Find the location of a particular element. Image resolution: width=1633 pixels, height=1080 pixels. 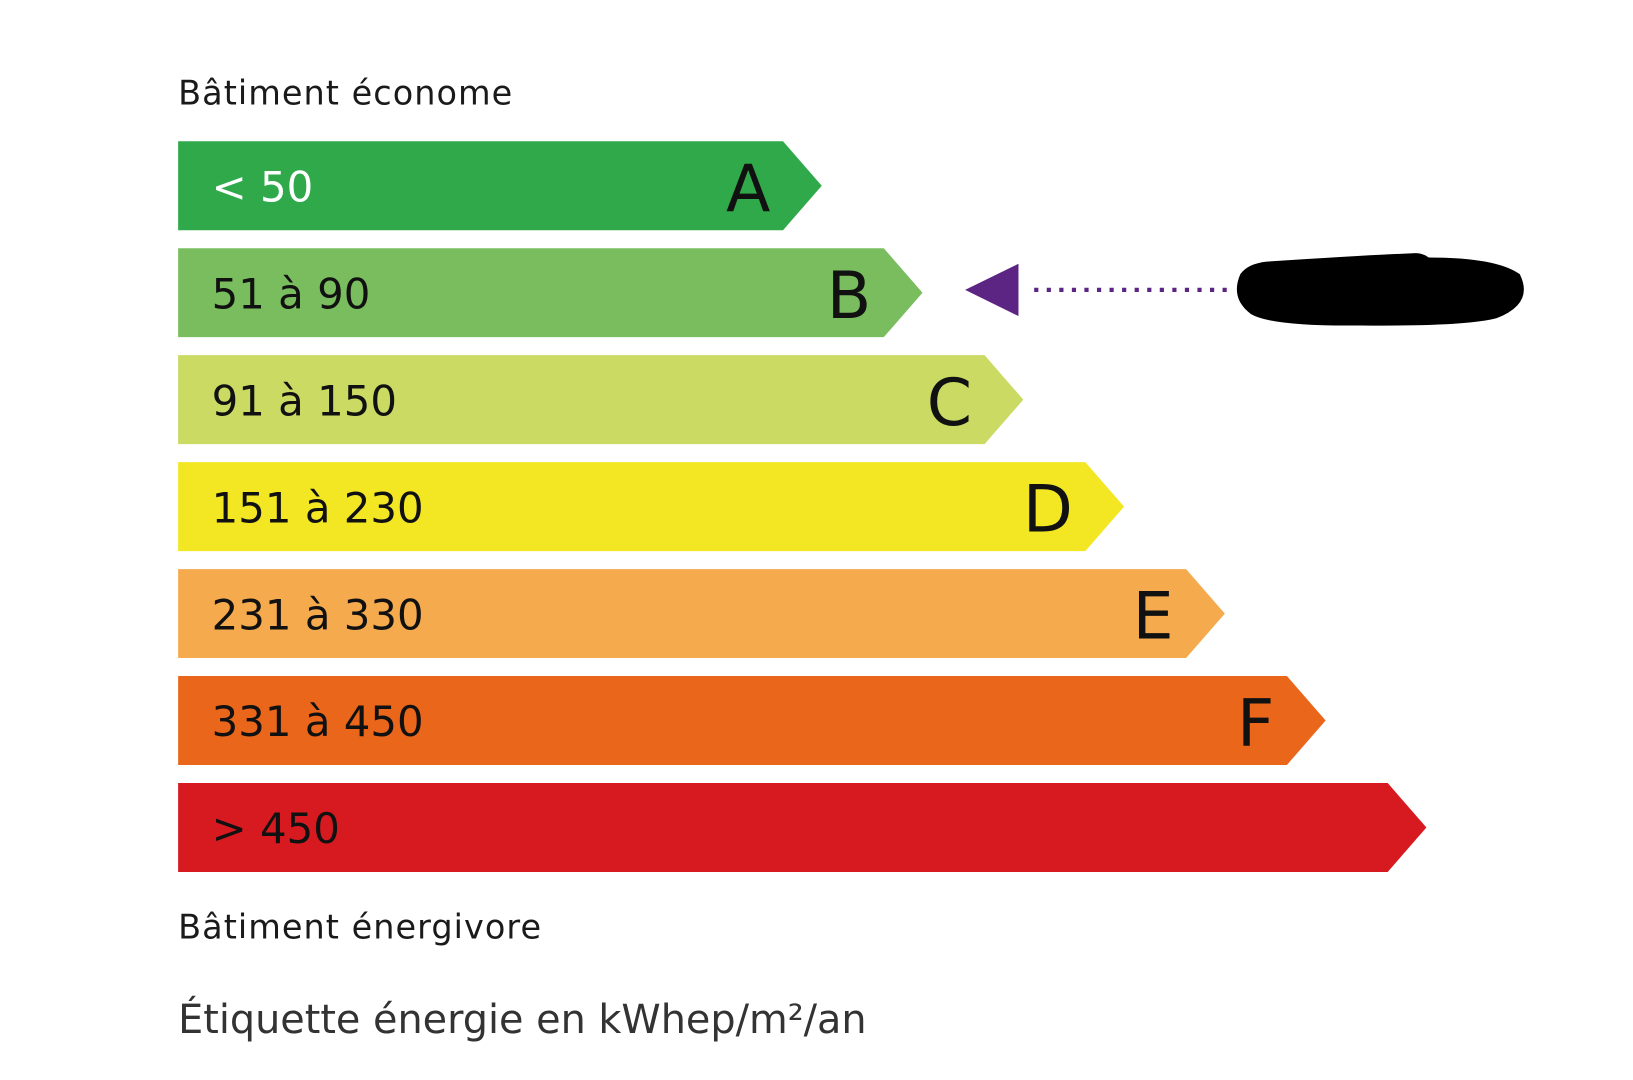

header-bottom: Bâtiment énergivore is located at coordinates (360, 927).